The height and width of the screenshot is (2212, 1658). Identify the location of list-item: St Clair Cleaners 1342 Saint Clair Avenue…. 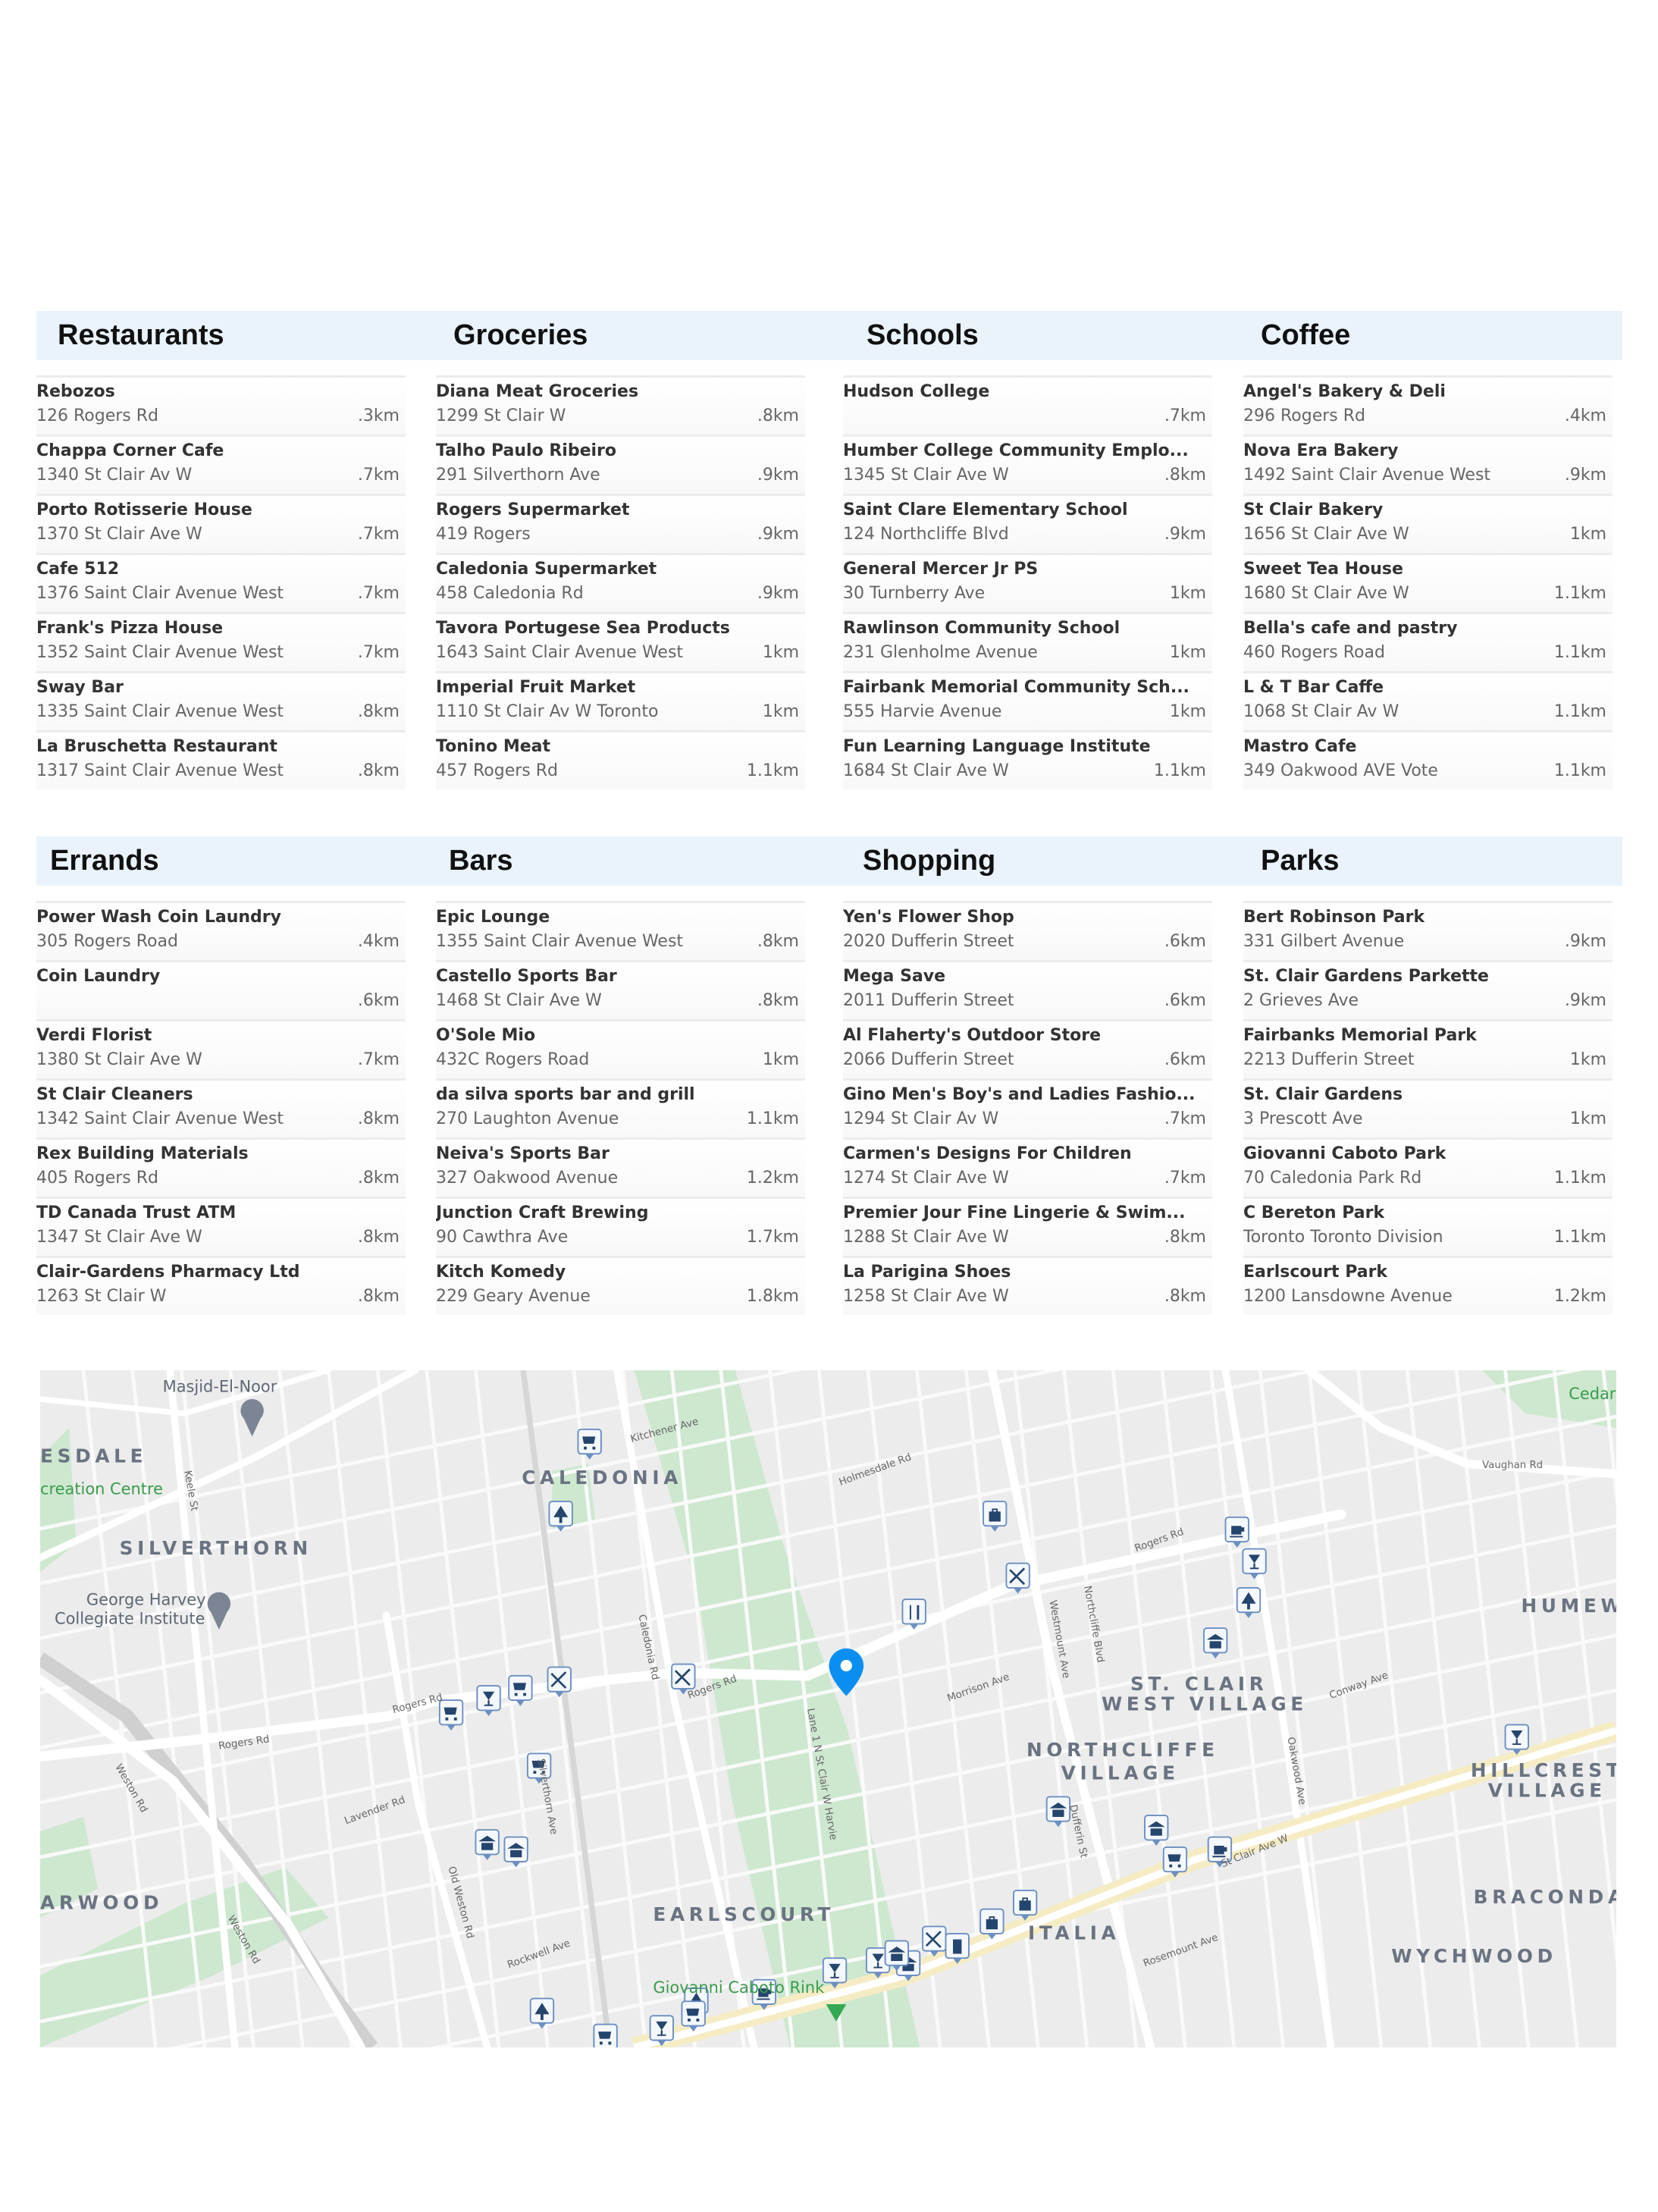
(221, 1107).